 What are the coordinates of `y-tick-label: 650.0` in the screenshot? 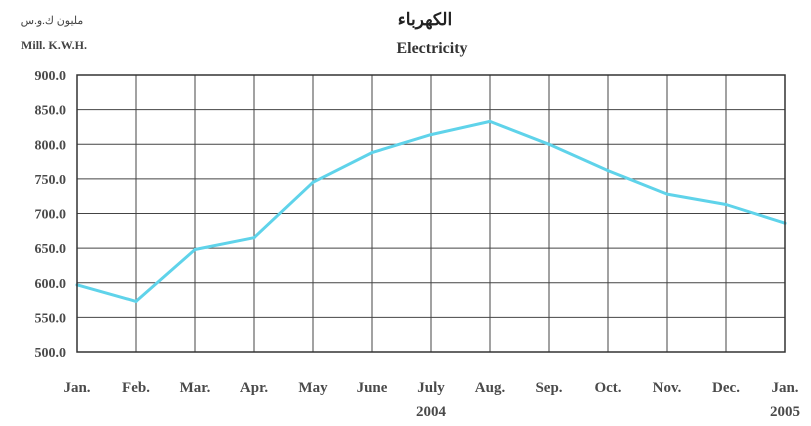 It's located at (51, 249).